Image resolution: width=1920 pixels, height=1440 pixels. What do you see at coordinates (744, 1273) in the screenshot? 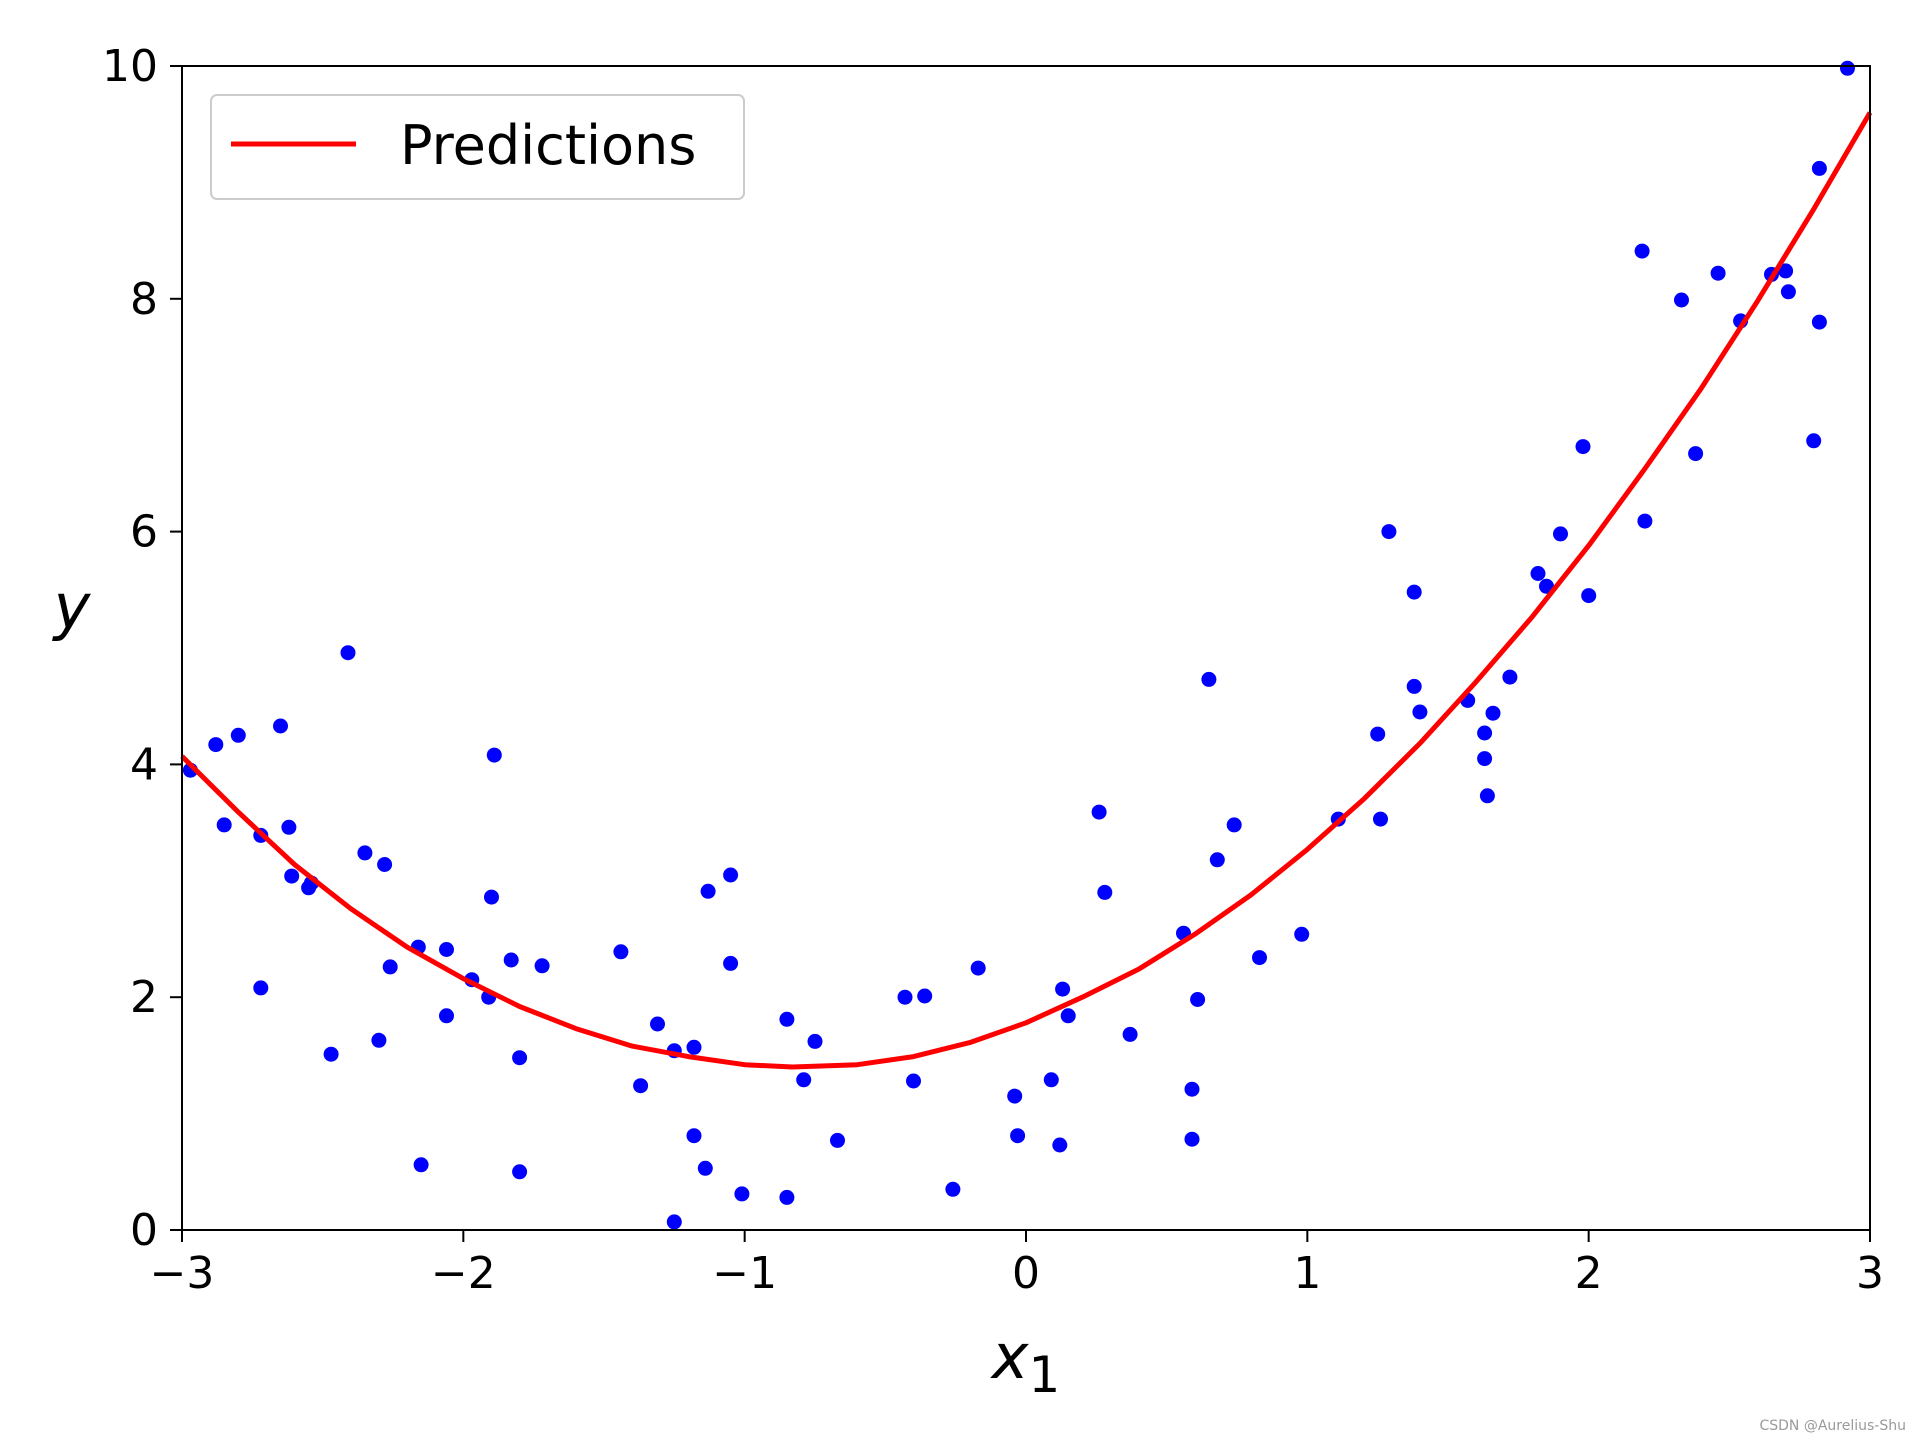
I see `x-tick-label: −1` at bounding box center [744, 1273].